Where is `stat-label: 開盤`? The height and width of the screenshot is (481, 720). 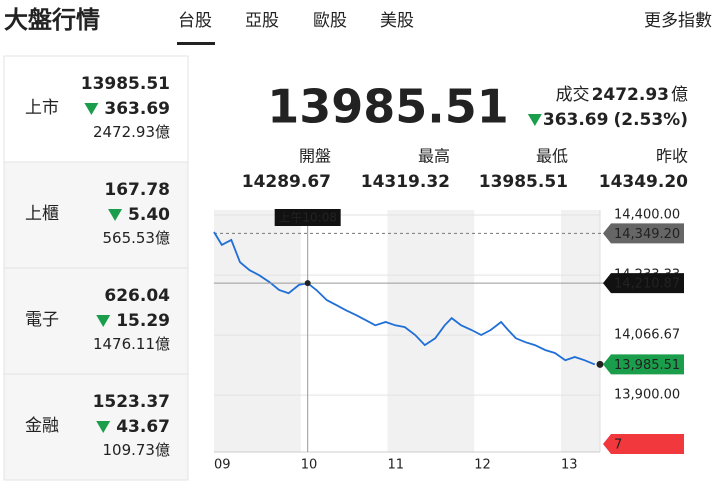
stat-label: 開盤 is located at coordinates (315, 156).